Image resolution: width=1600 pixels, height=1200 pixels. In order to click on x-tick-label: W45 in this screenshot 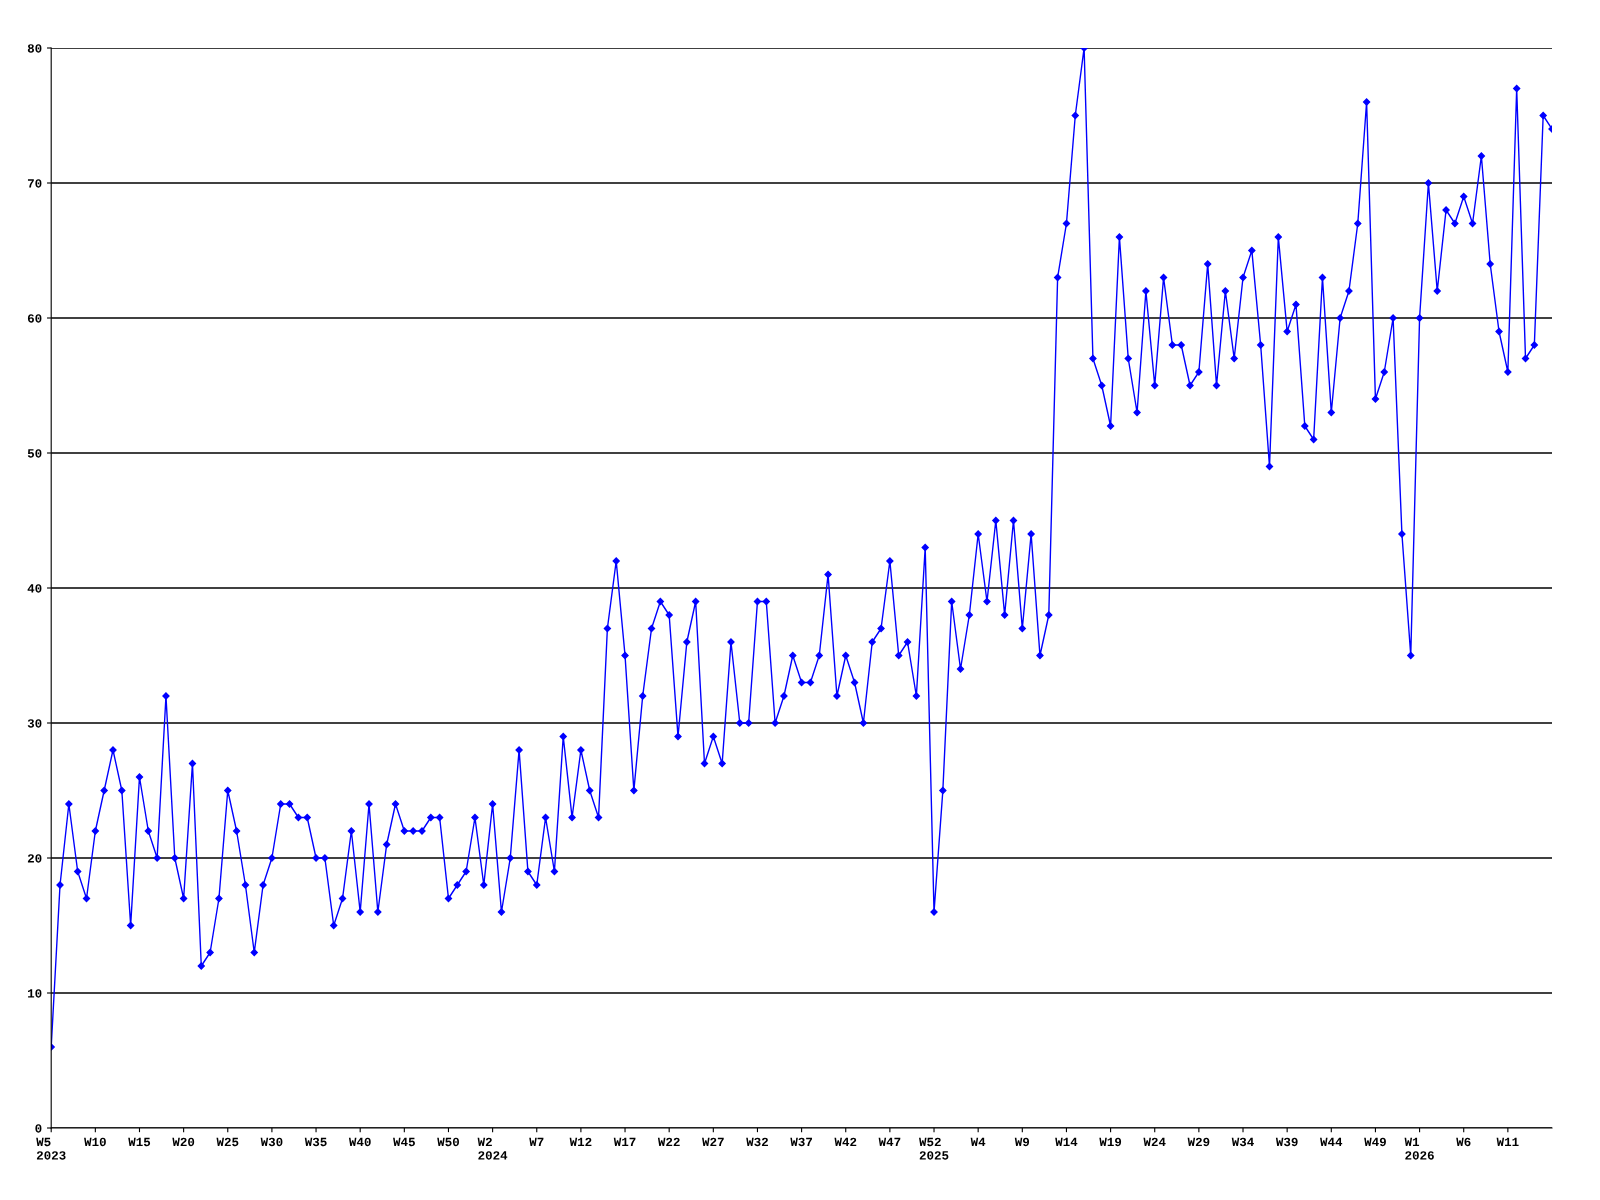, I will do `click(404, 1142)`.